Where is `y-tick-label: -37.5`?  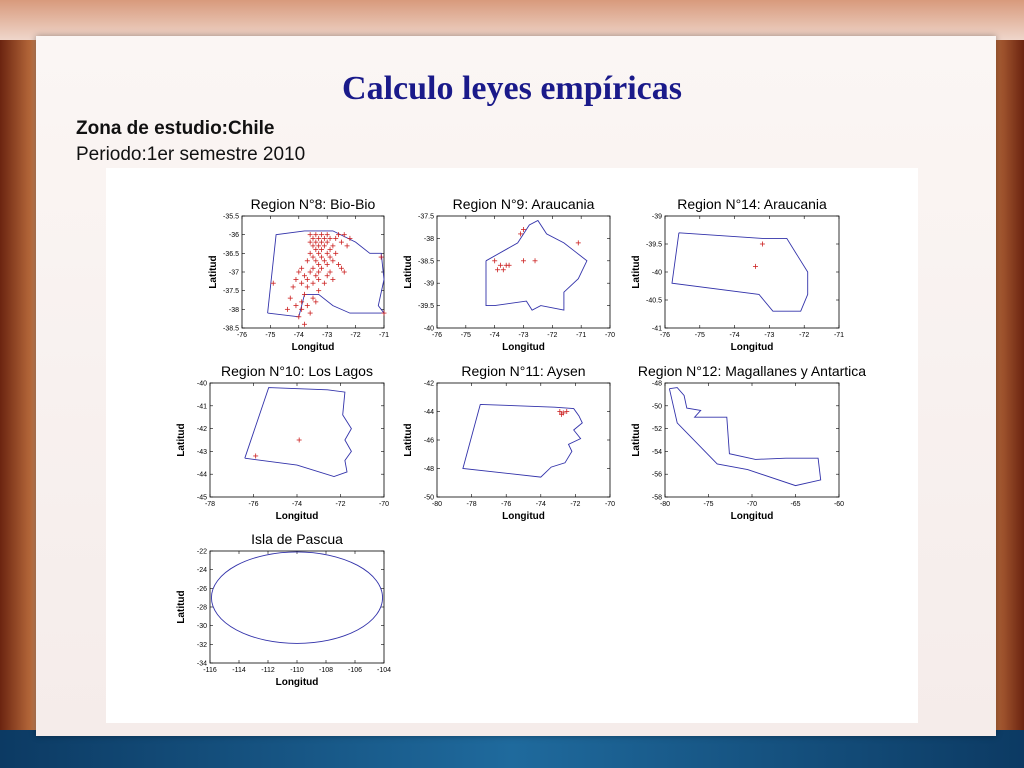
y-tick-label: -37.5 is located at coordinates (231, 291).